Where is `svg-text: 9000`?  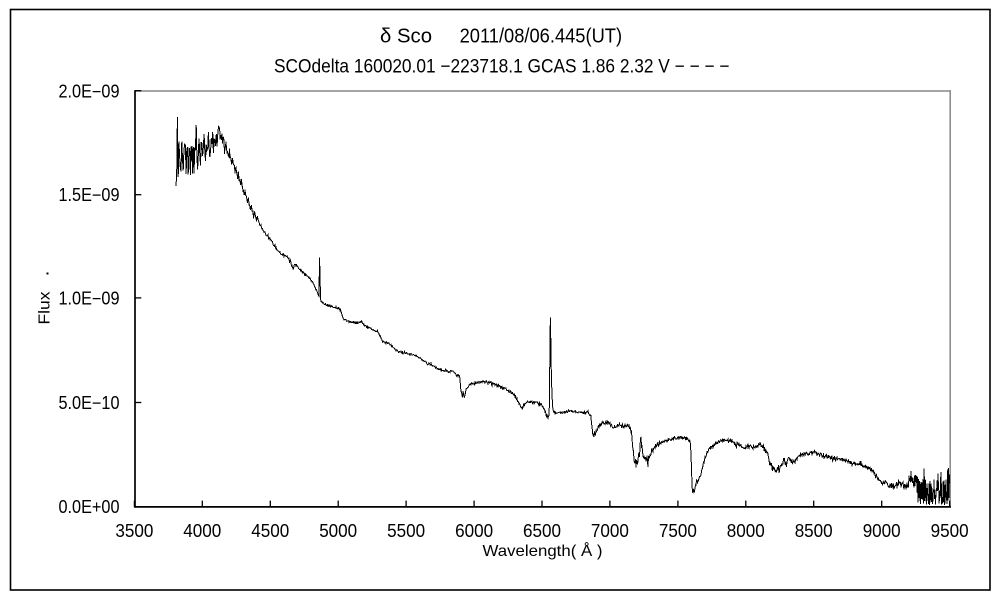
svg-text: 9000 is located at coordinates (882, 531).